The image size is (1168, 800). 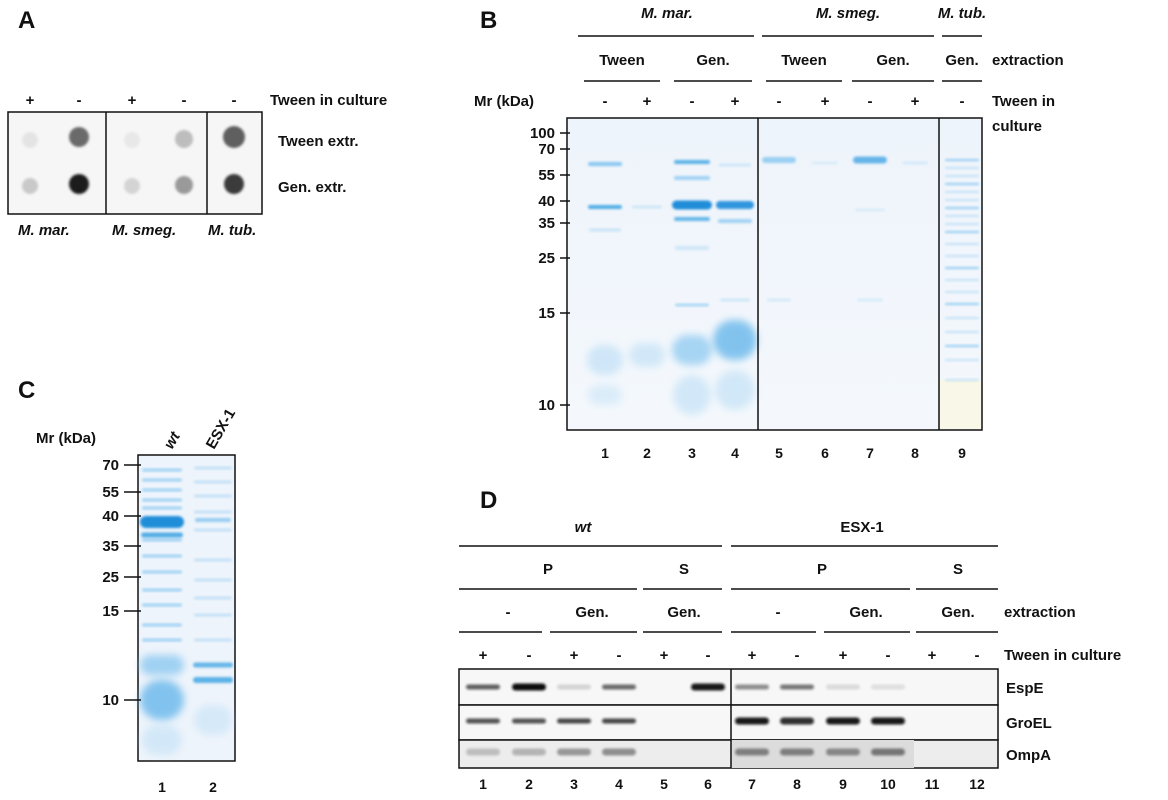 What do you see at coordinates (708, 784) in the screenshot?
I see `panel-d-lane-number: 6` at bounding box center [708, 784].